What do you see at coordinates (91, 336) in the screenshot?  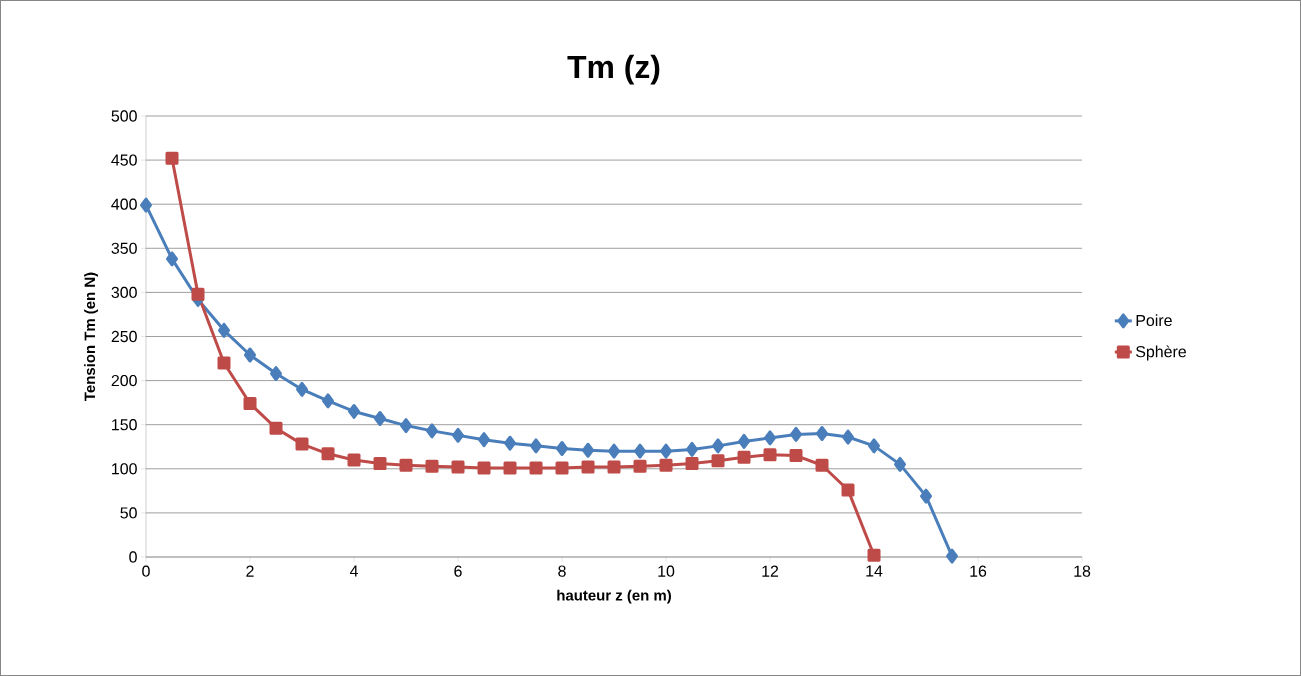 I see `y-axis-title: Tension Tm (en N)` at bounding box center [91, 336].